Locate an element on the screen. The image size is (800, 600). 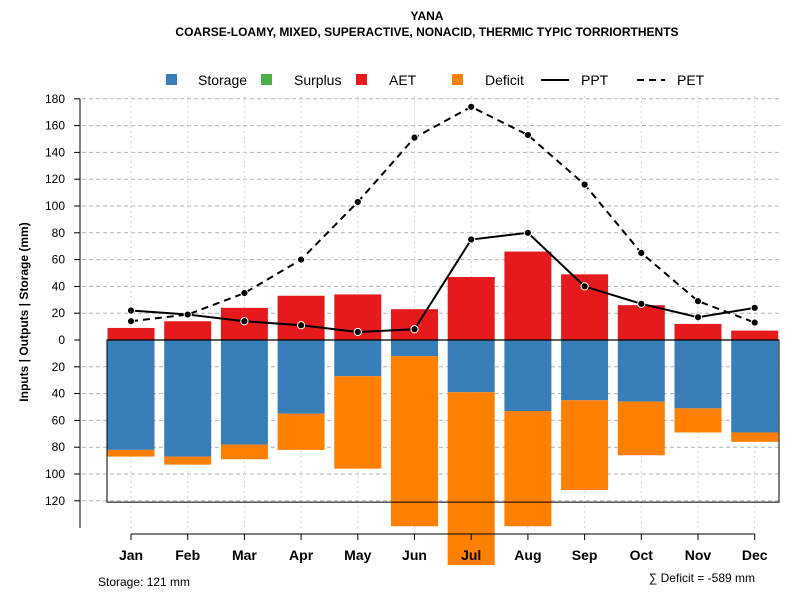
deficit-bar-dec is located at coordinates (755, 437).